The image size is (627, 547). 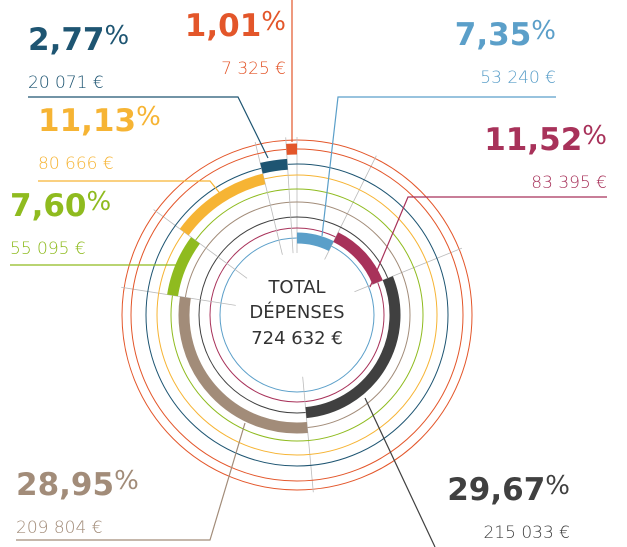 I want to click on percent-label: 11,52%, so click(x=545, y=139).